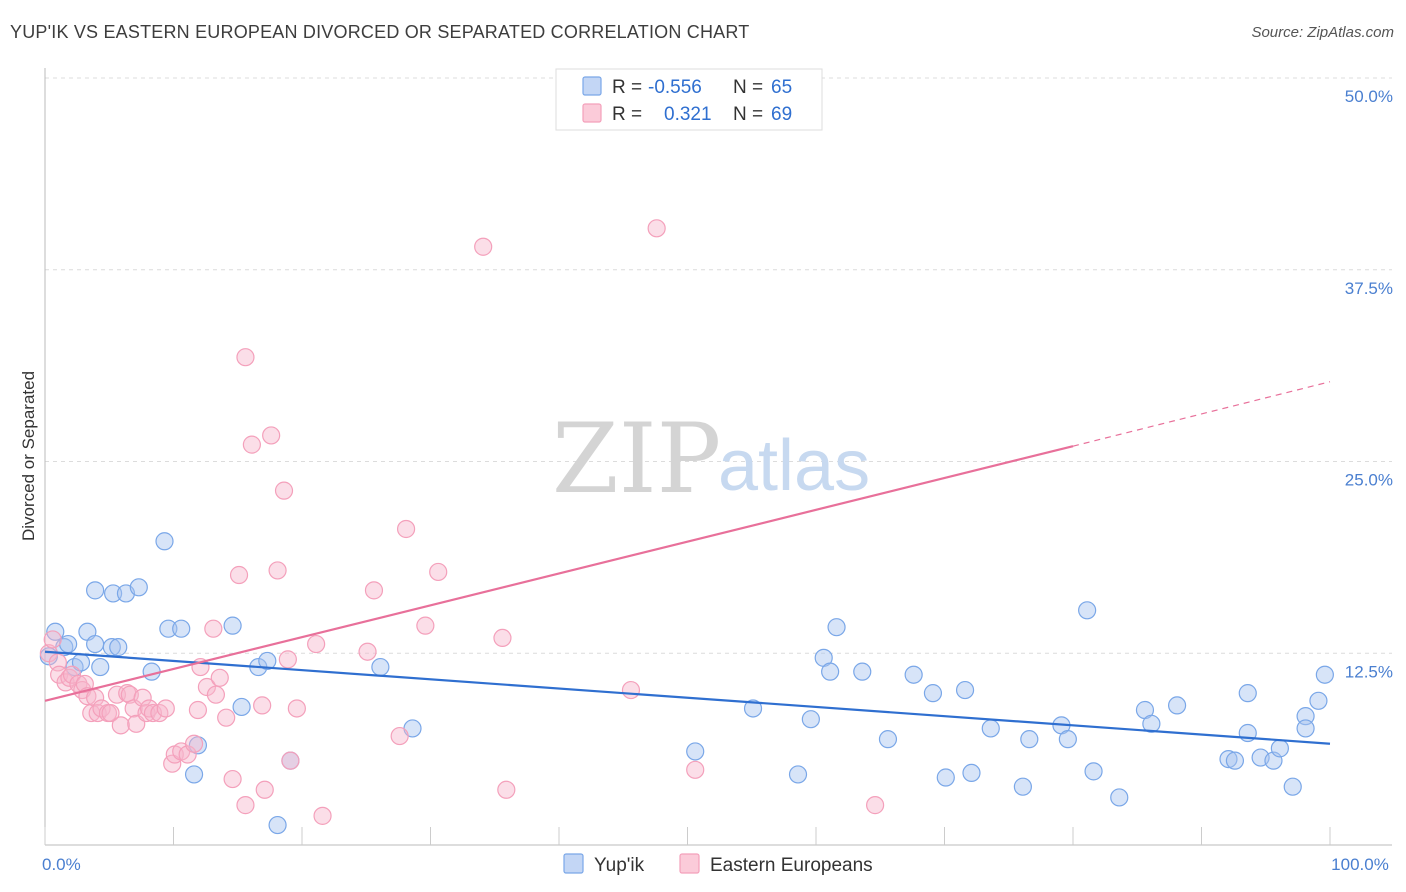 The height and width of the screenshot is (892, 1406). What do you see at coordinates (1360, 864) in the screenshot?
I see `x-tick-label: 100.0%` at bounding box center [1360, 864].